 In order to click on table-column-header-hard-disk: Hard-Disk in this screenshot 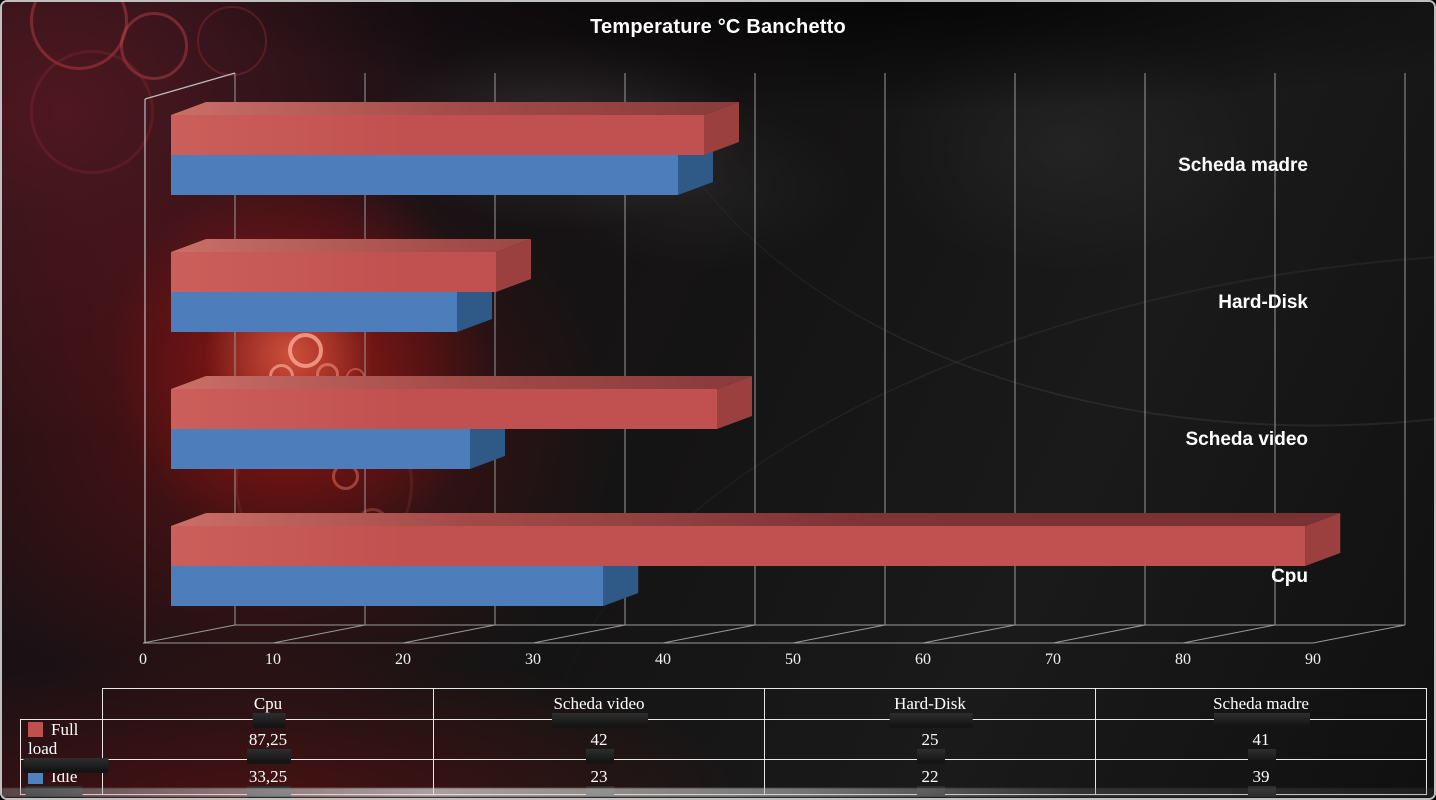, I will do `click(930, 708)`.